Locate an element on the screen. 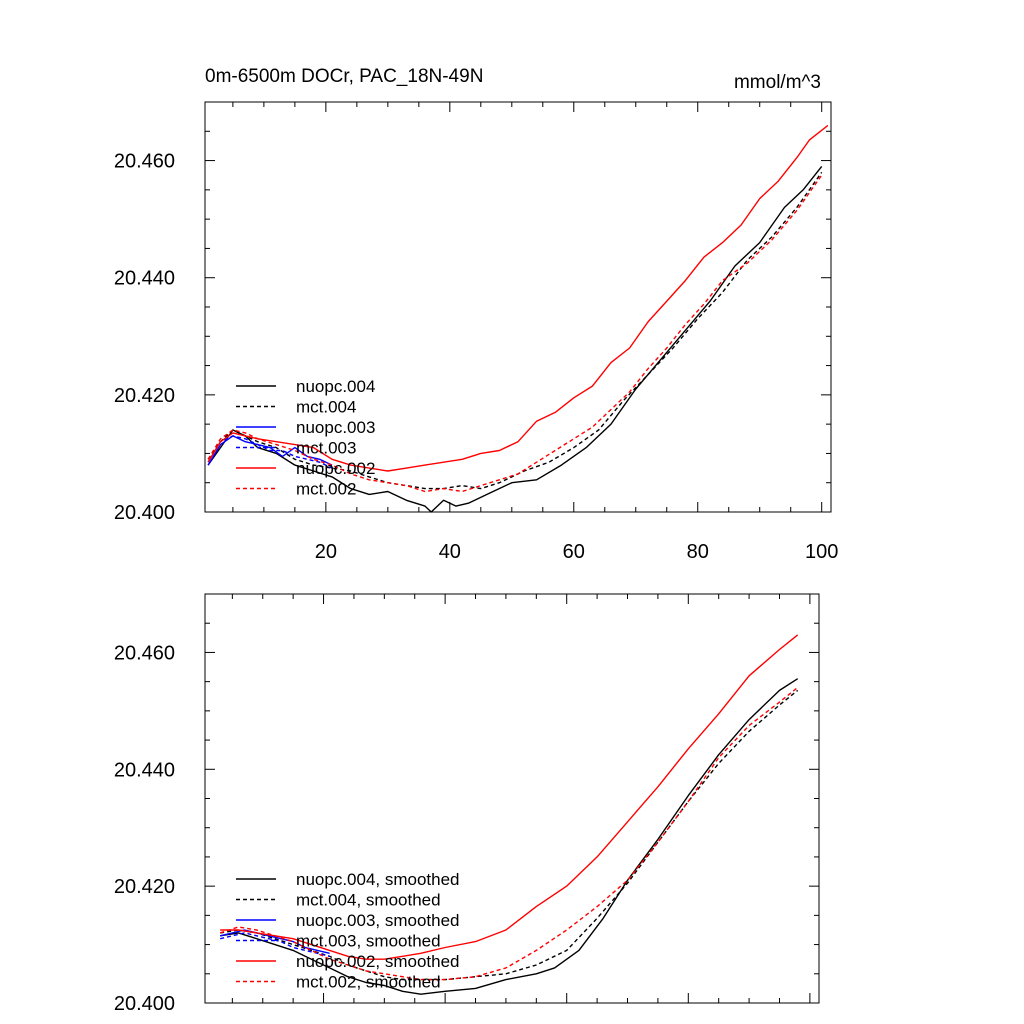  chart-title: 0m-6500m DOCr, PAC_18N-49N is located at coordinates (344, 76).